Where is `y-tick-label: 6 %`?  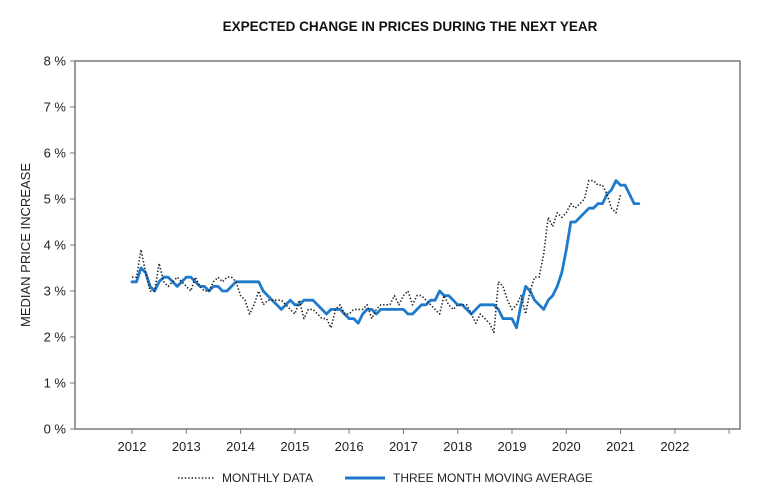 y-tick-label: 6 % is located at coordinates (55, 153).